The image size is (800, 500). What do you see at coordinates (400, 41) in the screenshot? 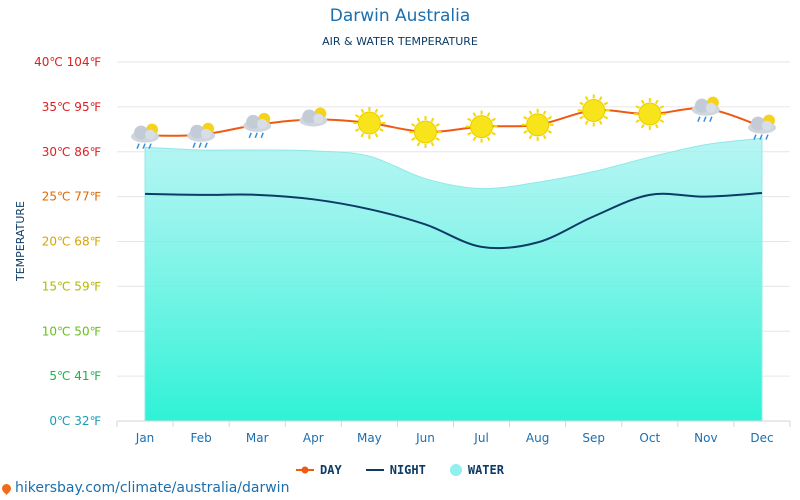
I see `chart-subtitle: AIR & WATER TEMPERATURE` at bounding box center [400, 41].